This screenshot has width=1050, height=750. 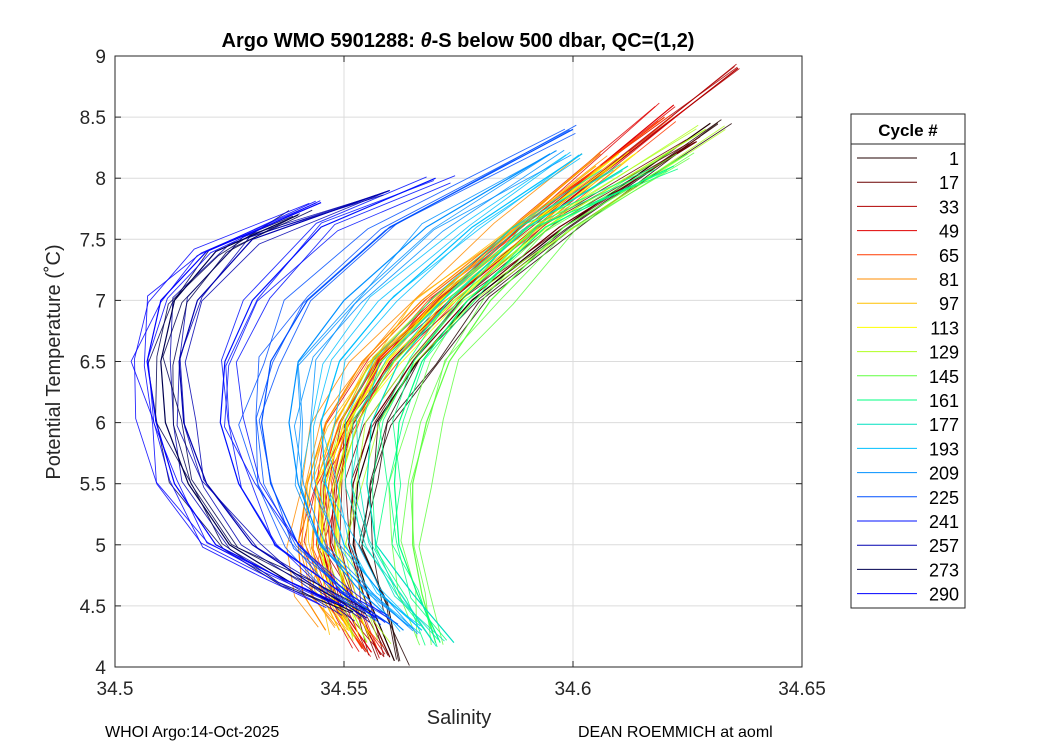 What do you see at coordinates (192, 732) in the screenshot?
I see `footer-left: WHOI Argo:14-Oct-2025` at bounding box center [192, 732].